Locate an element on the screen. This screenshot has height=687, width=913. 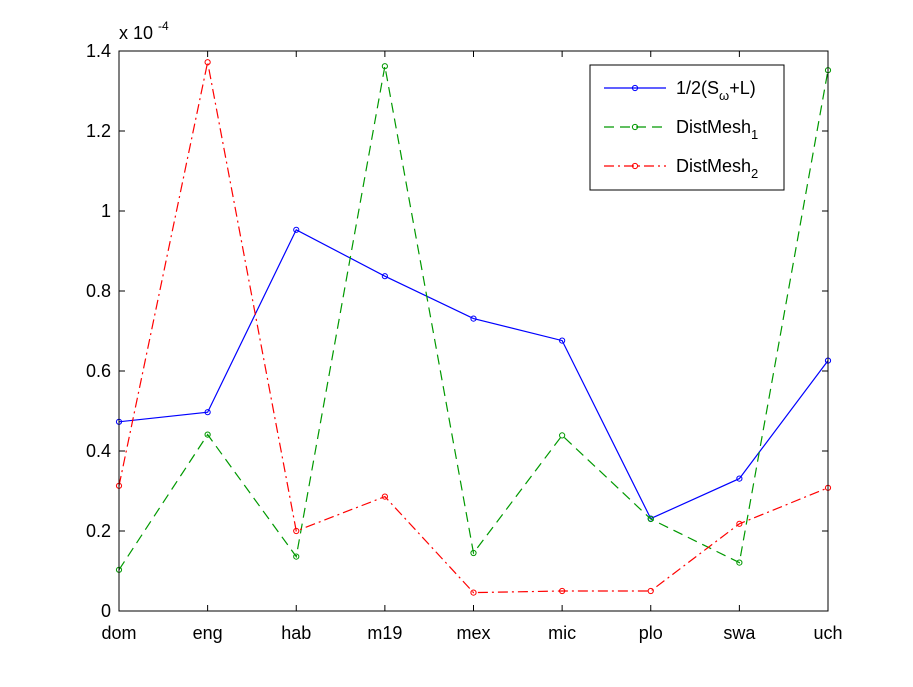
x-tick-label: mex is located at coordinates (473, 633).